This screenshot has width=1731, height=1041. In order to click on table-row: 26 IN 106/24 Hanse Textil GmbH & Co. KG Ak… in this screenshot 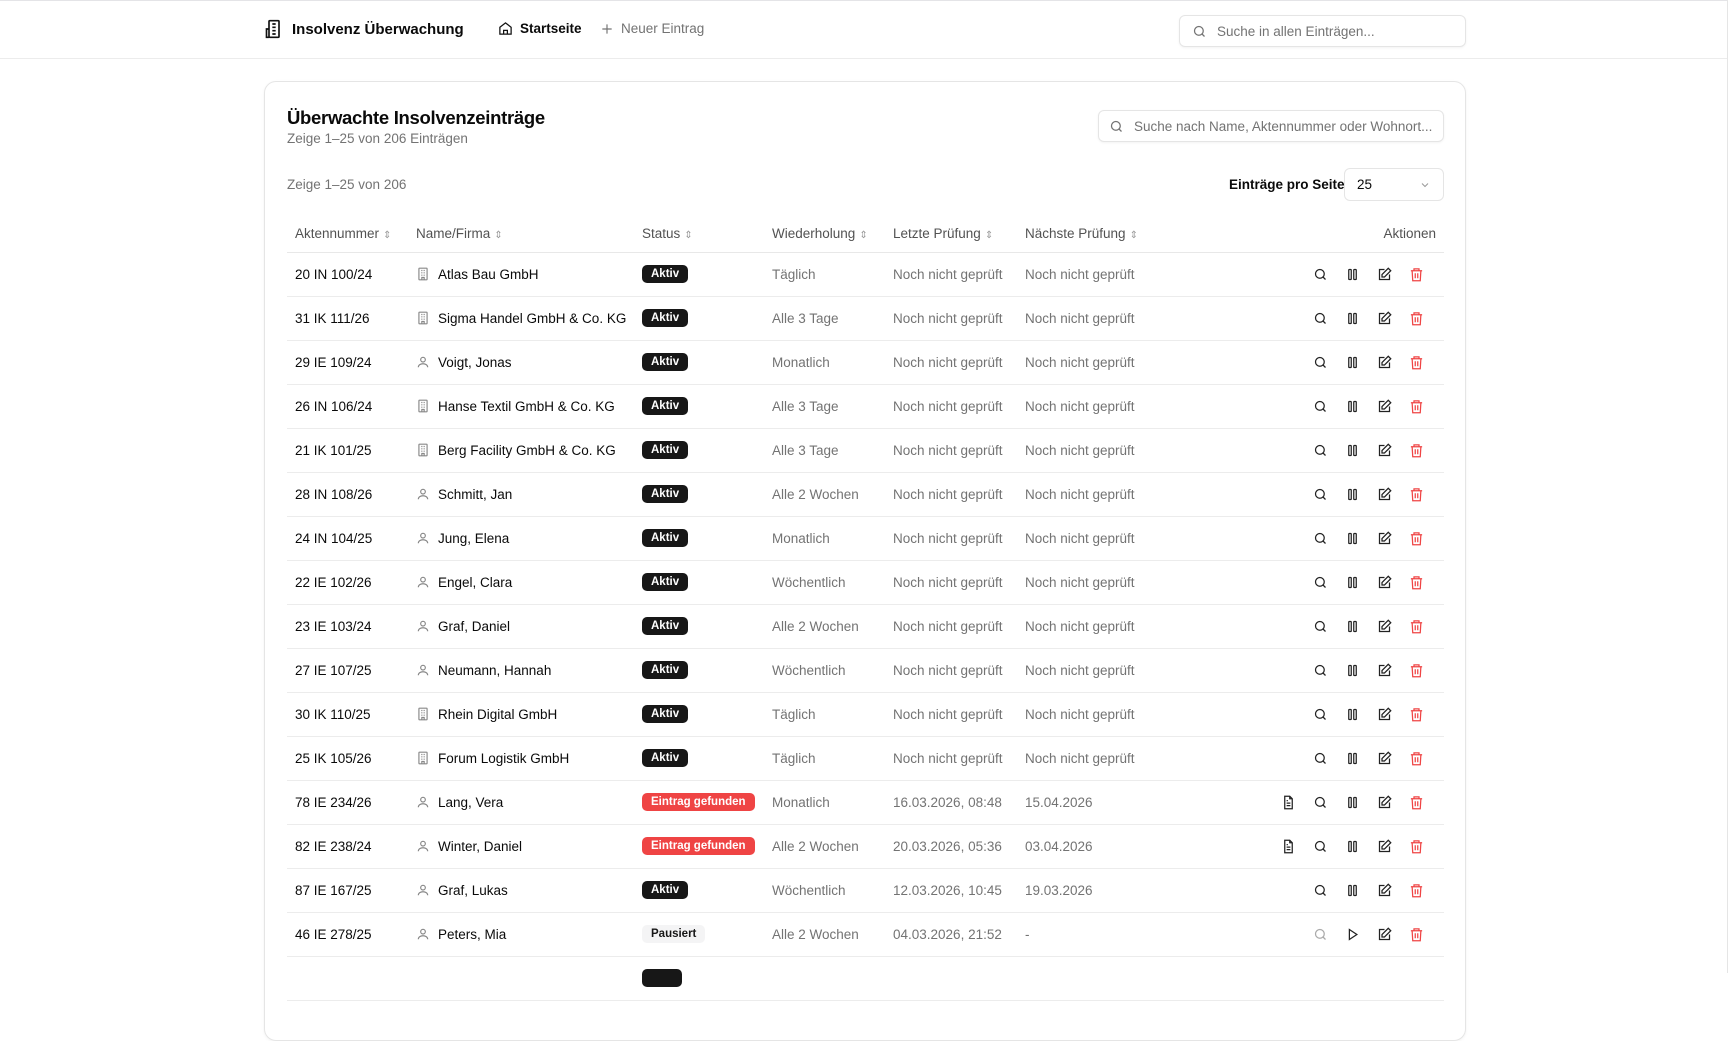, I will do `click(865, 406)`.